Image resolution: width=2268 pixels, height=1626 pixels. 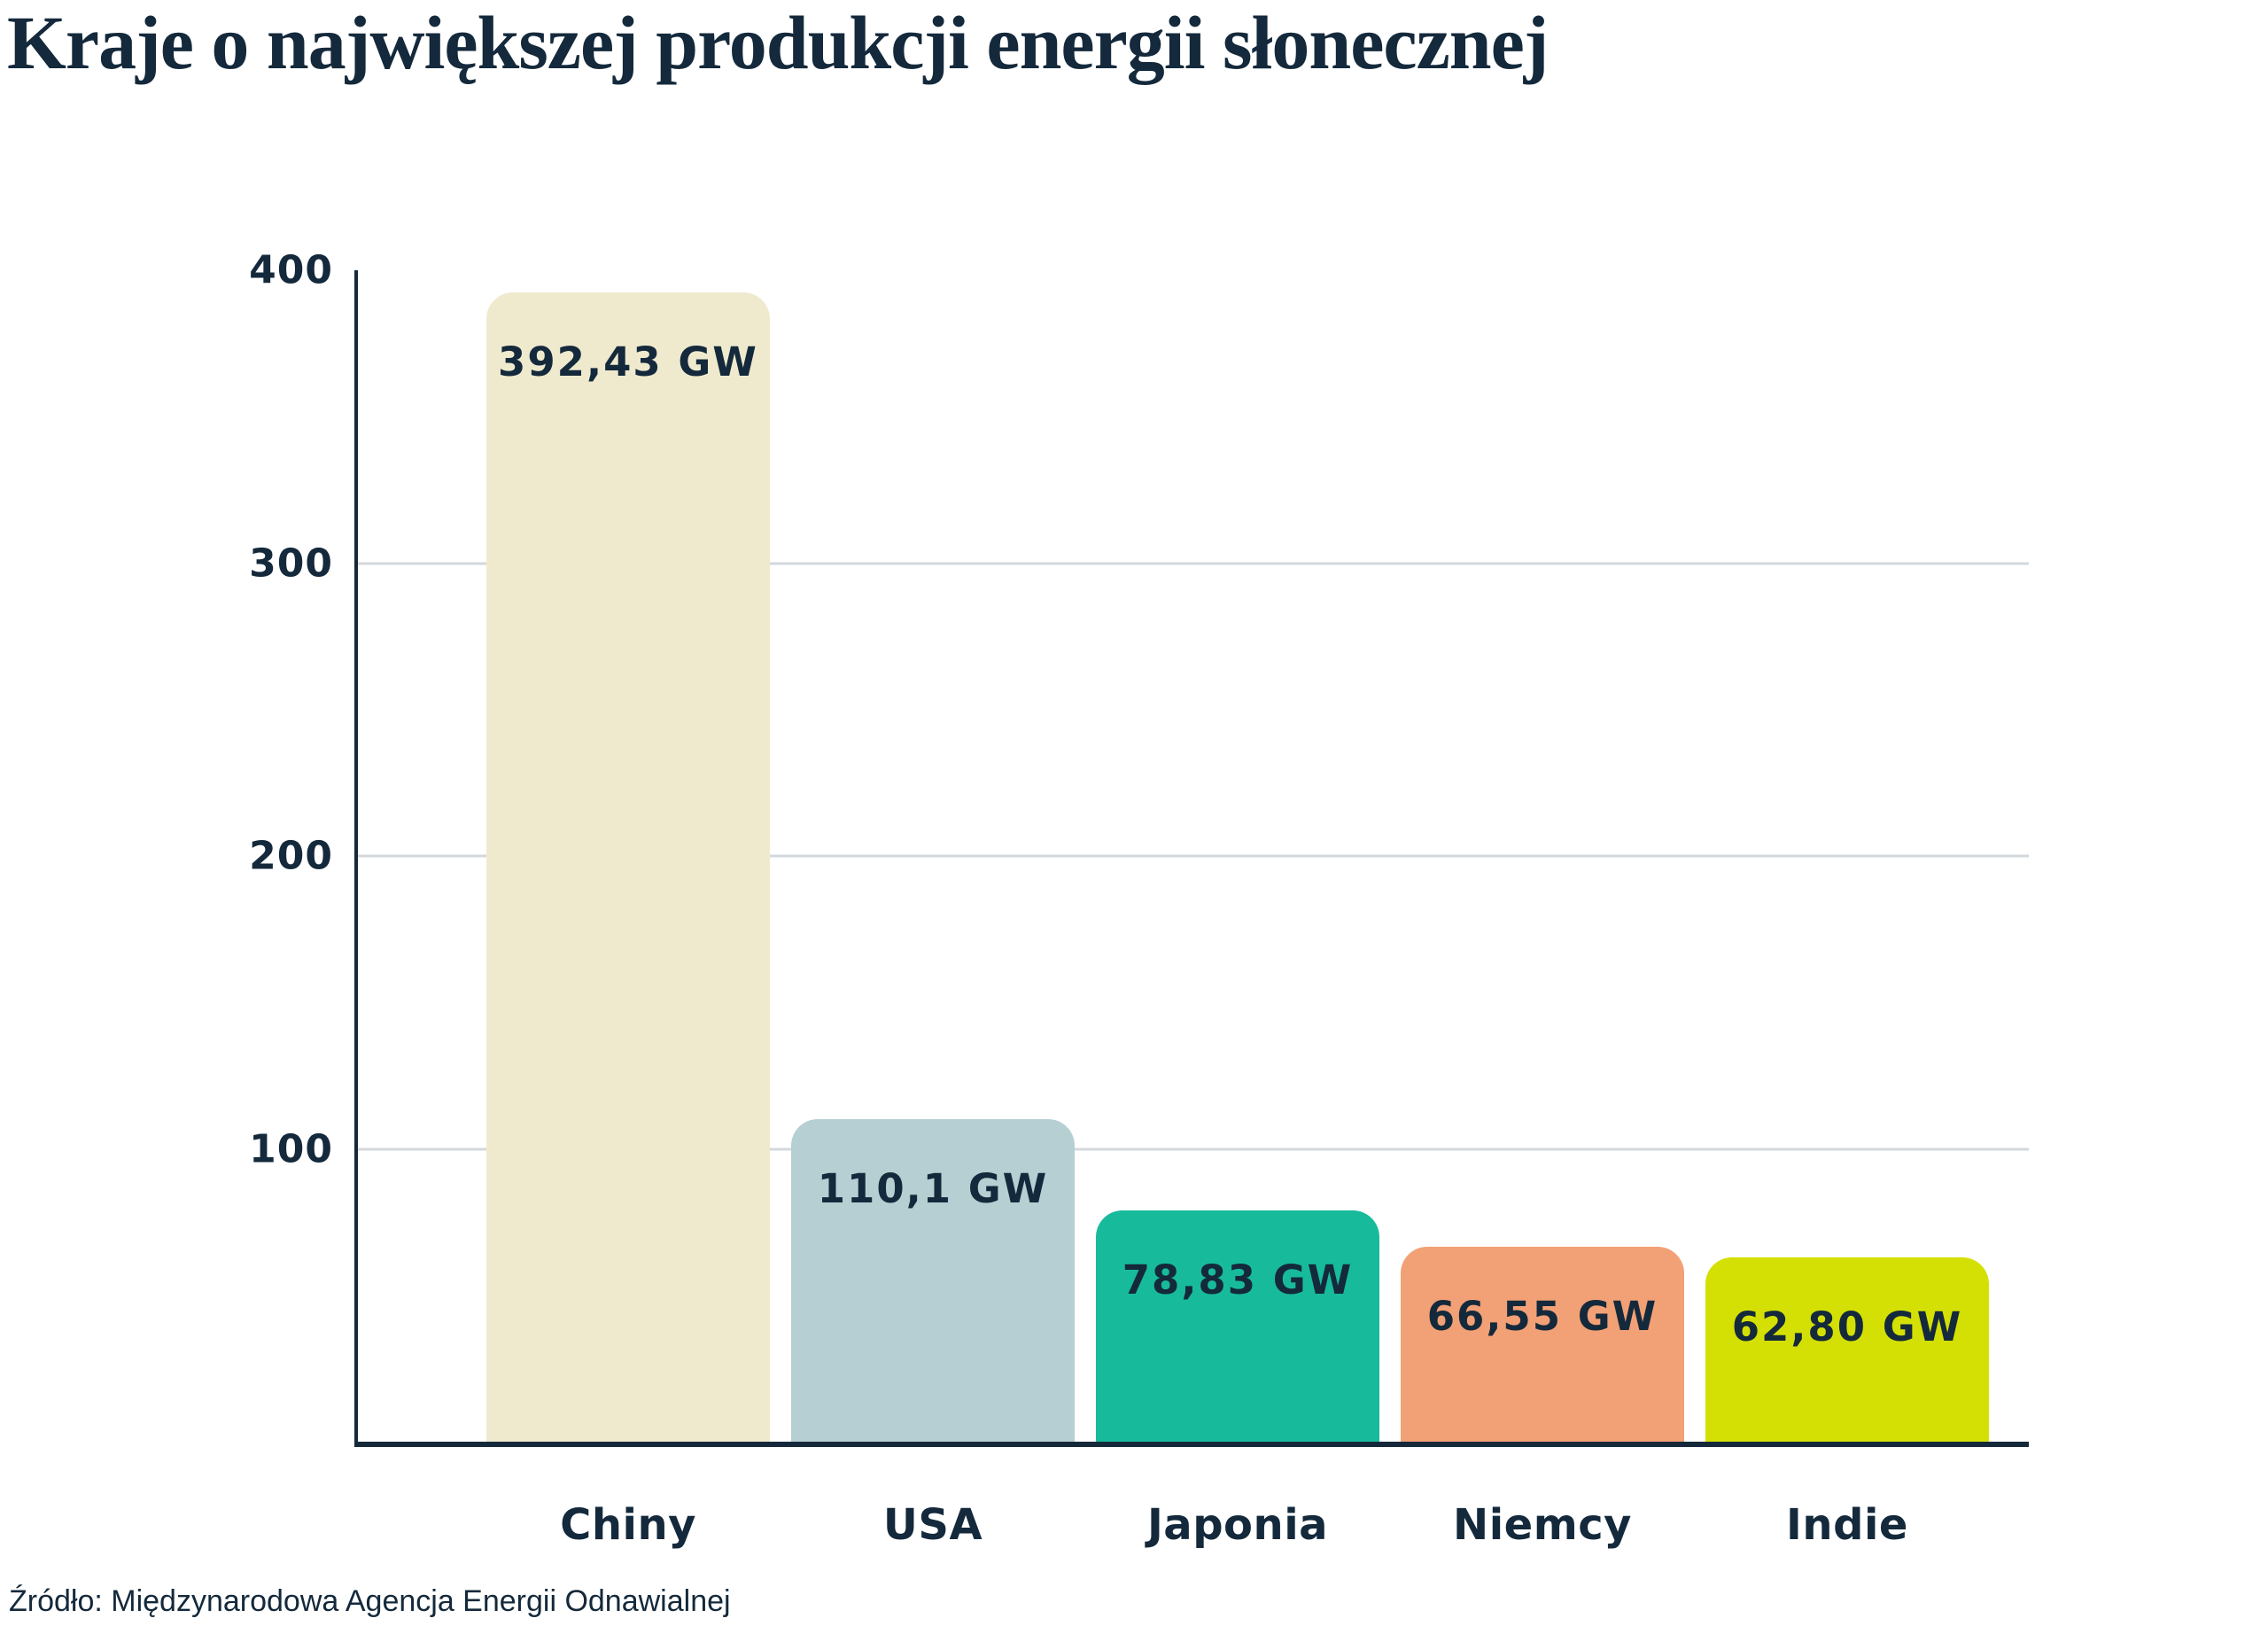 What do you see at coordinates (1237, 1525) in the screenshot?
I see `category-label-japonia: Japonia` at bounding box center [1237, 1525].